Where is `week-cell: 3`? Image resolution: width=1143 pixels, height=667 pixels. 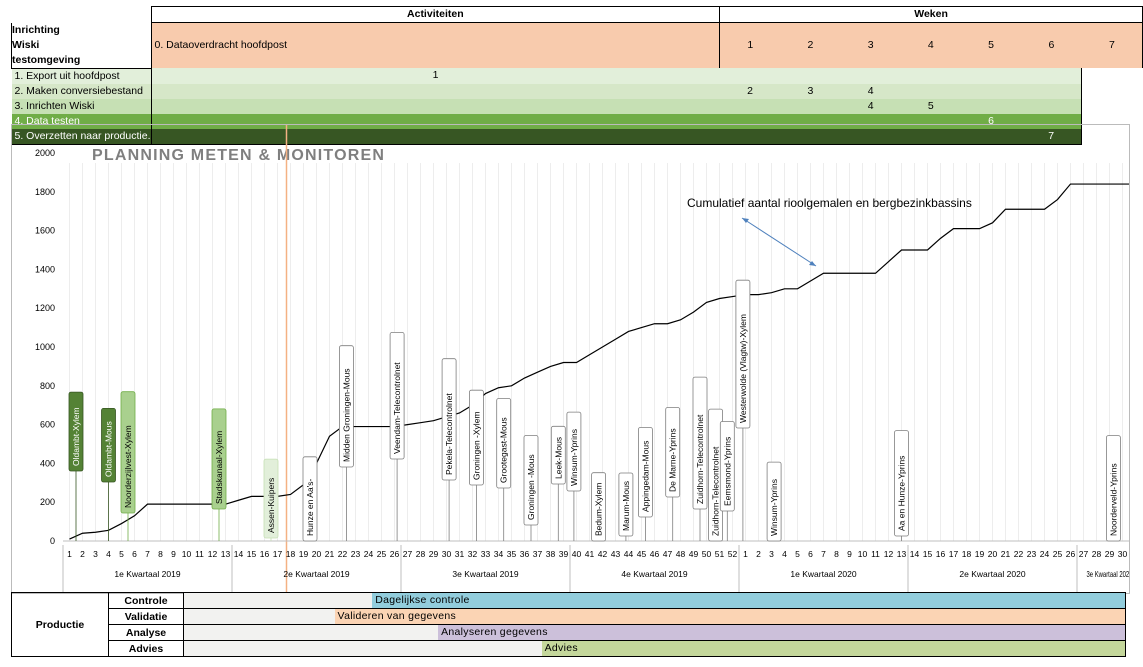
week-cell: 3 is located at coordinates (810, 91).